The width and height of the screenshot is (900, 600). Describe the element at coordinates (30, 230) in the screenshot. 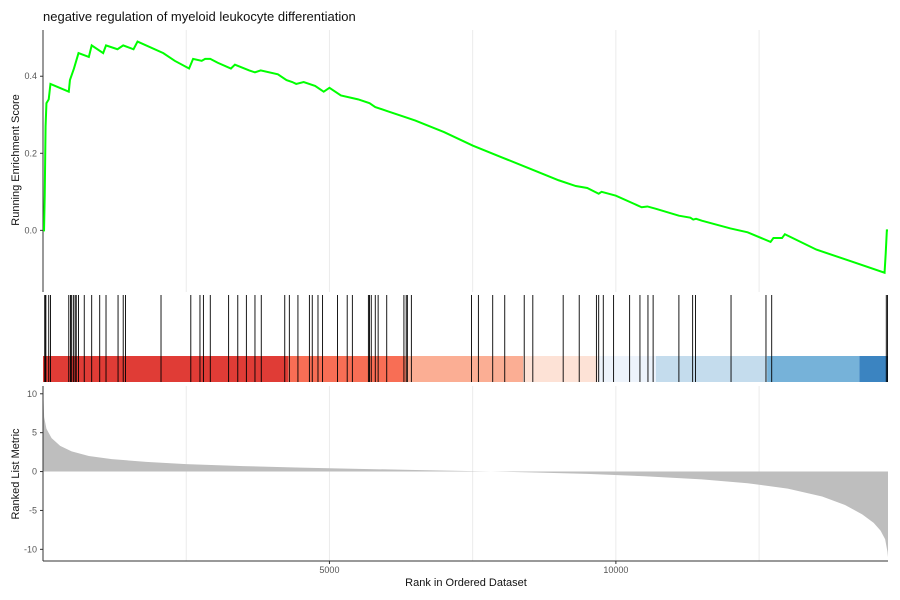

I see `es-y-tick-label: 0.0` at that location.